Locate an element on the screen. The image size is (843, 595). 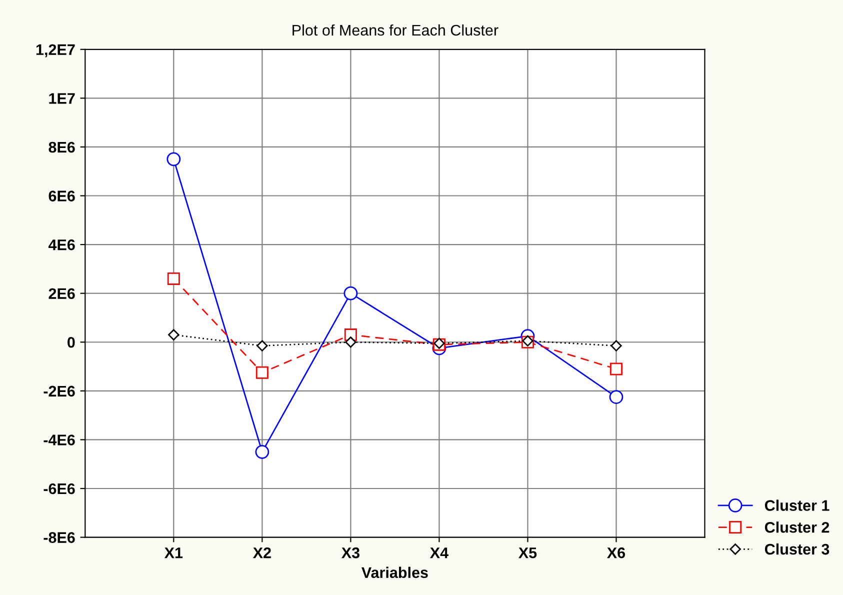
y-tick-label: 2E6 is located at coordinates (61, 294).